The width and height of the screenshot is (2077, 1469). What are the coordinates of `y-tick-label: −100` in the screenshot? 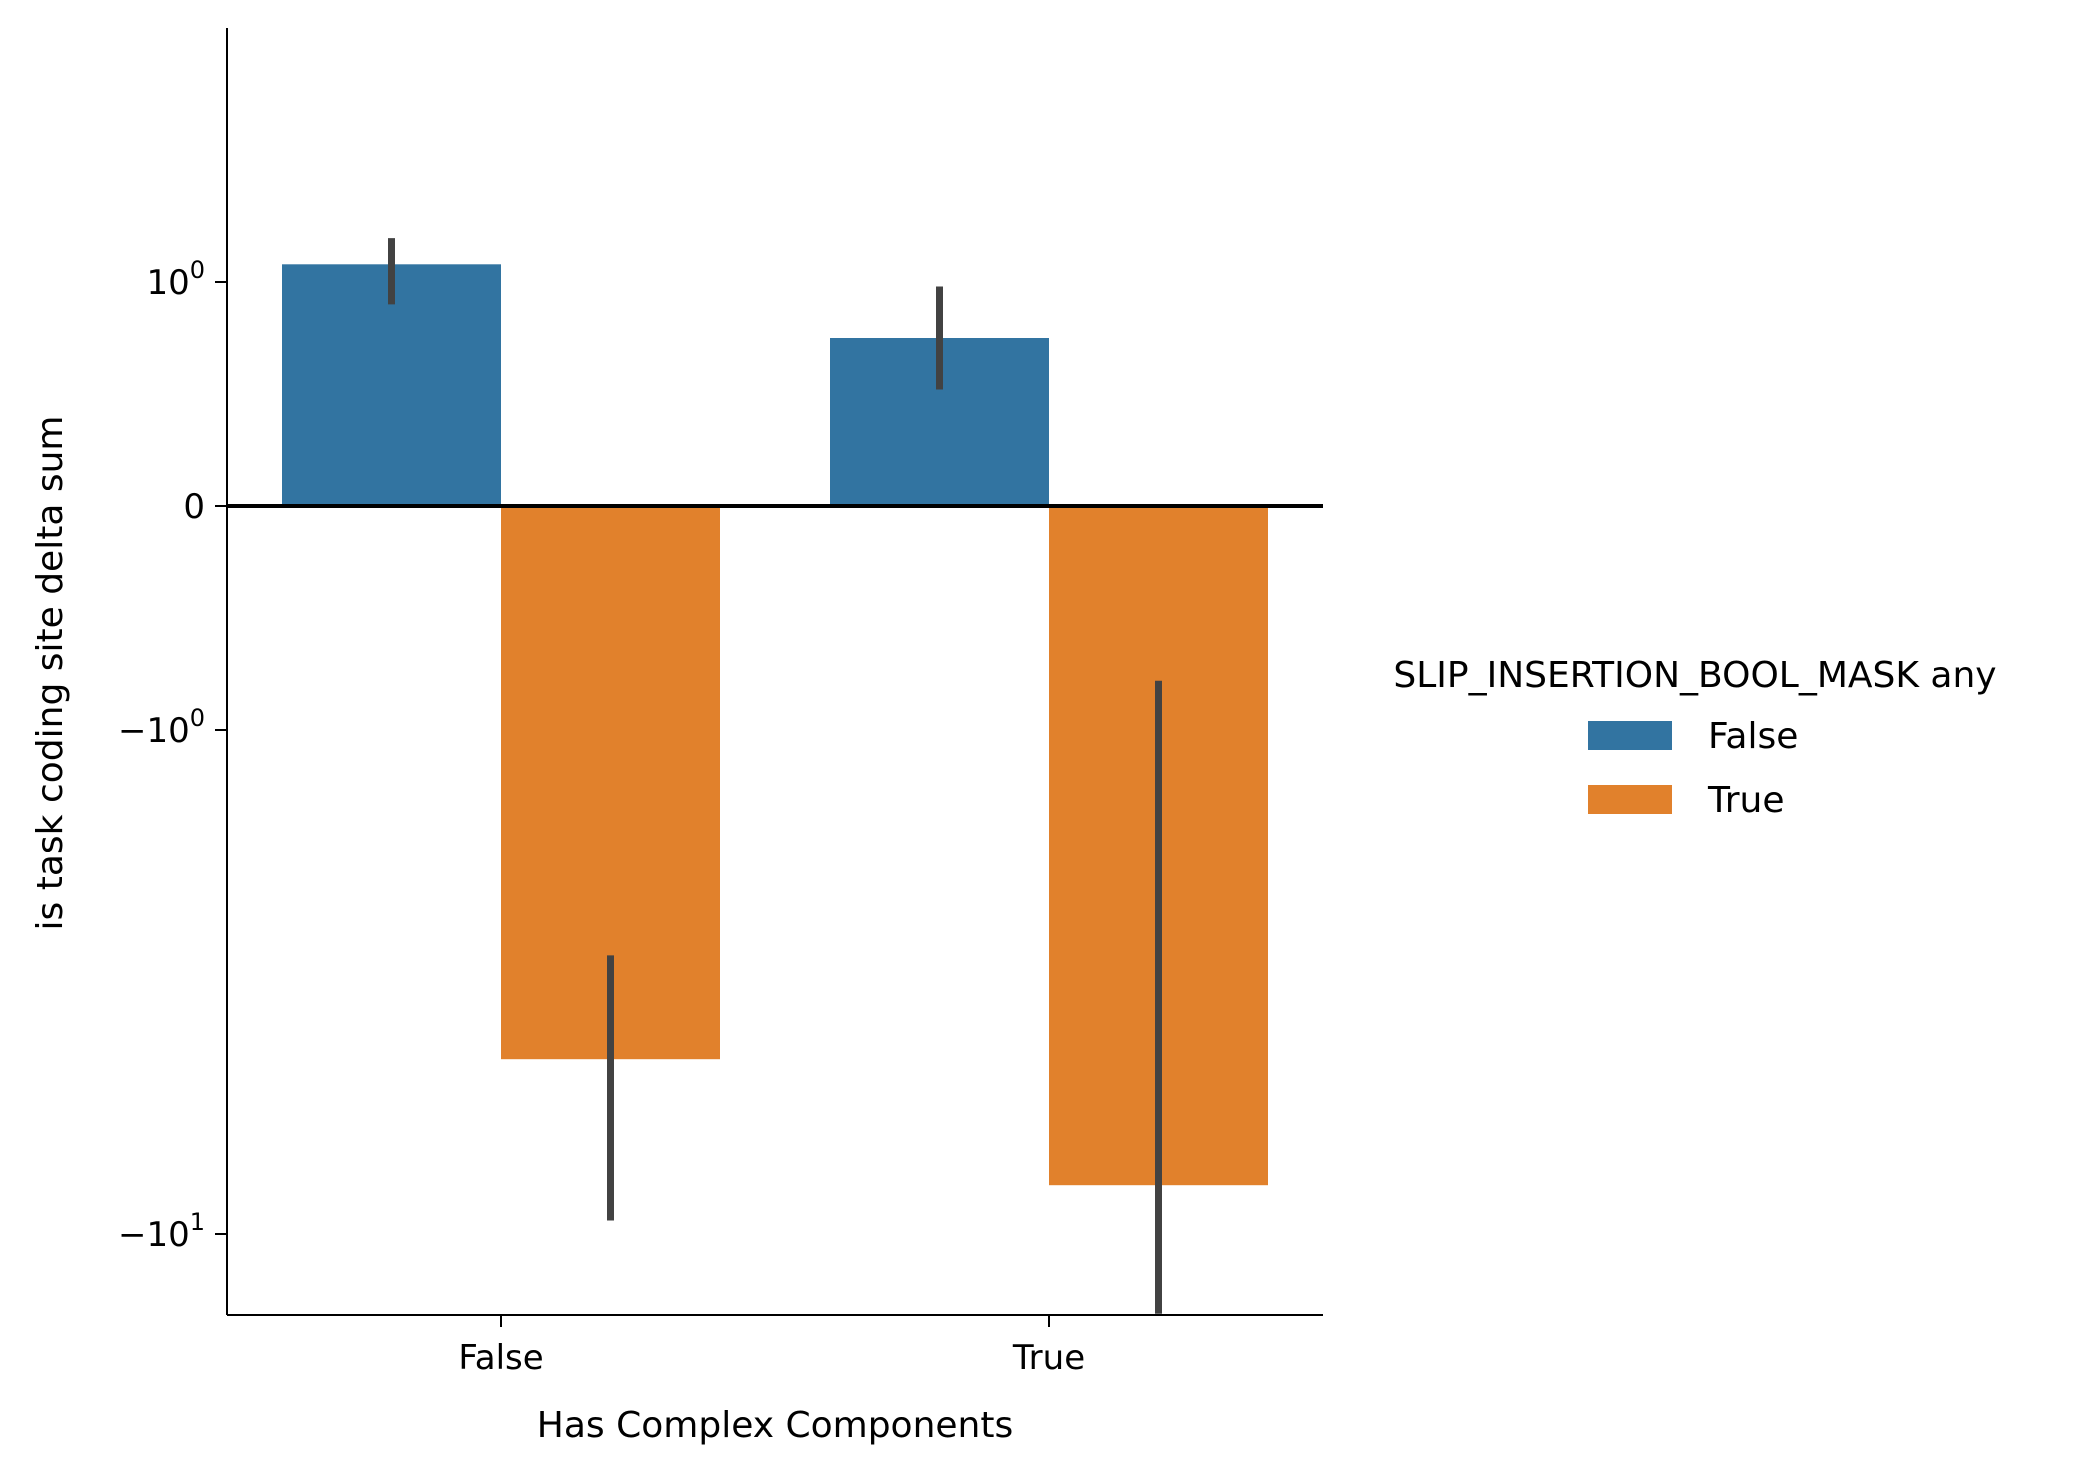 It's located at (161, 727).